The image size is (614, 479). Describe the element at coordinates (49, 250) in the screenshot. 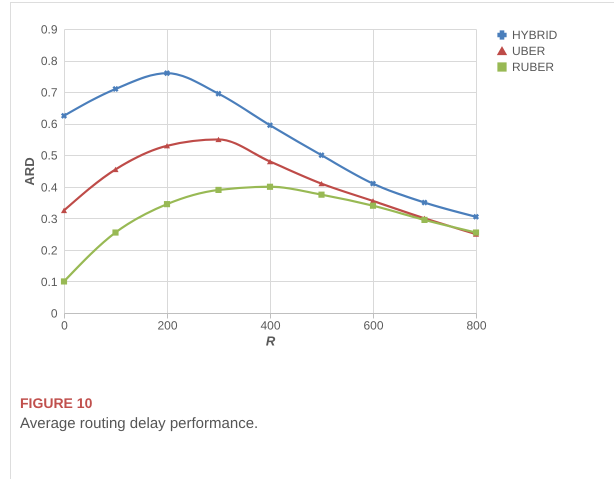

I see `y-tick-label: 0.2` at that location.